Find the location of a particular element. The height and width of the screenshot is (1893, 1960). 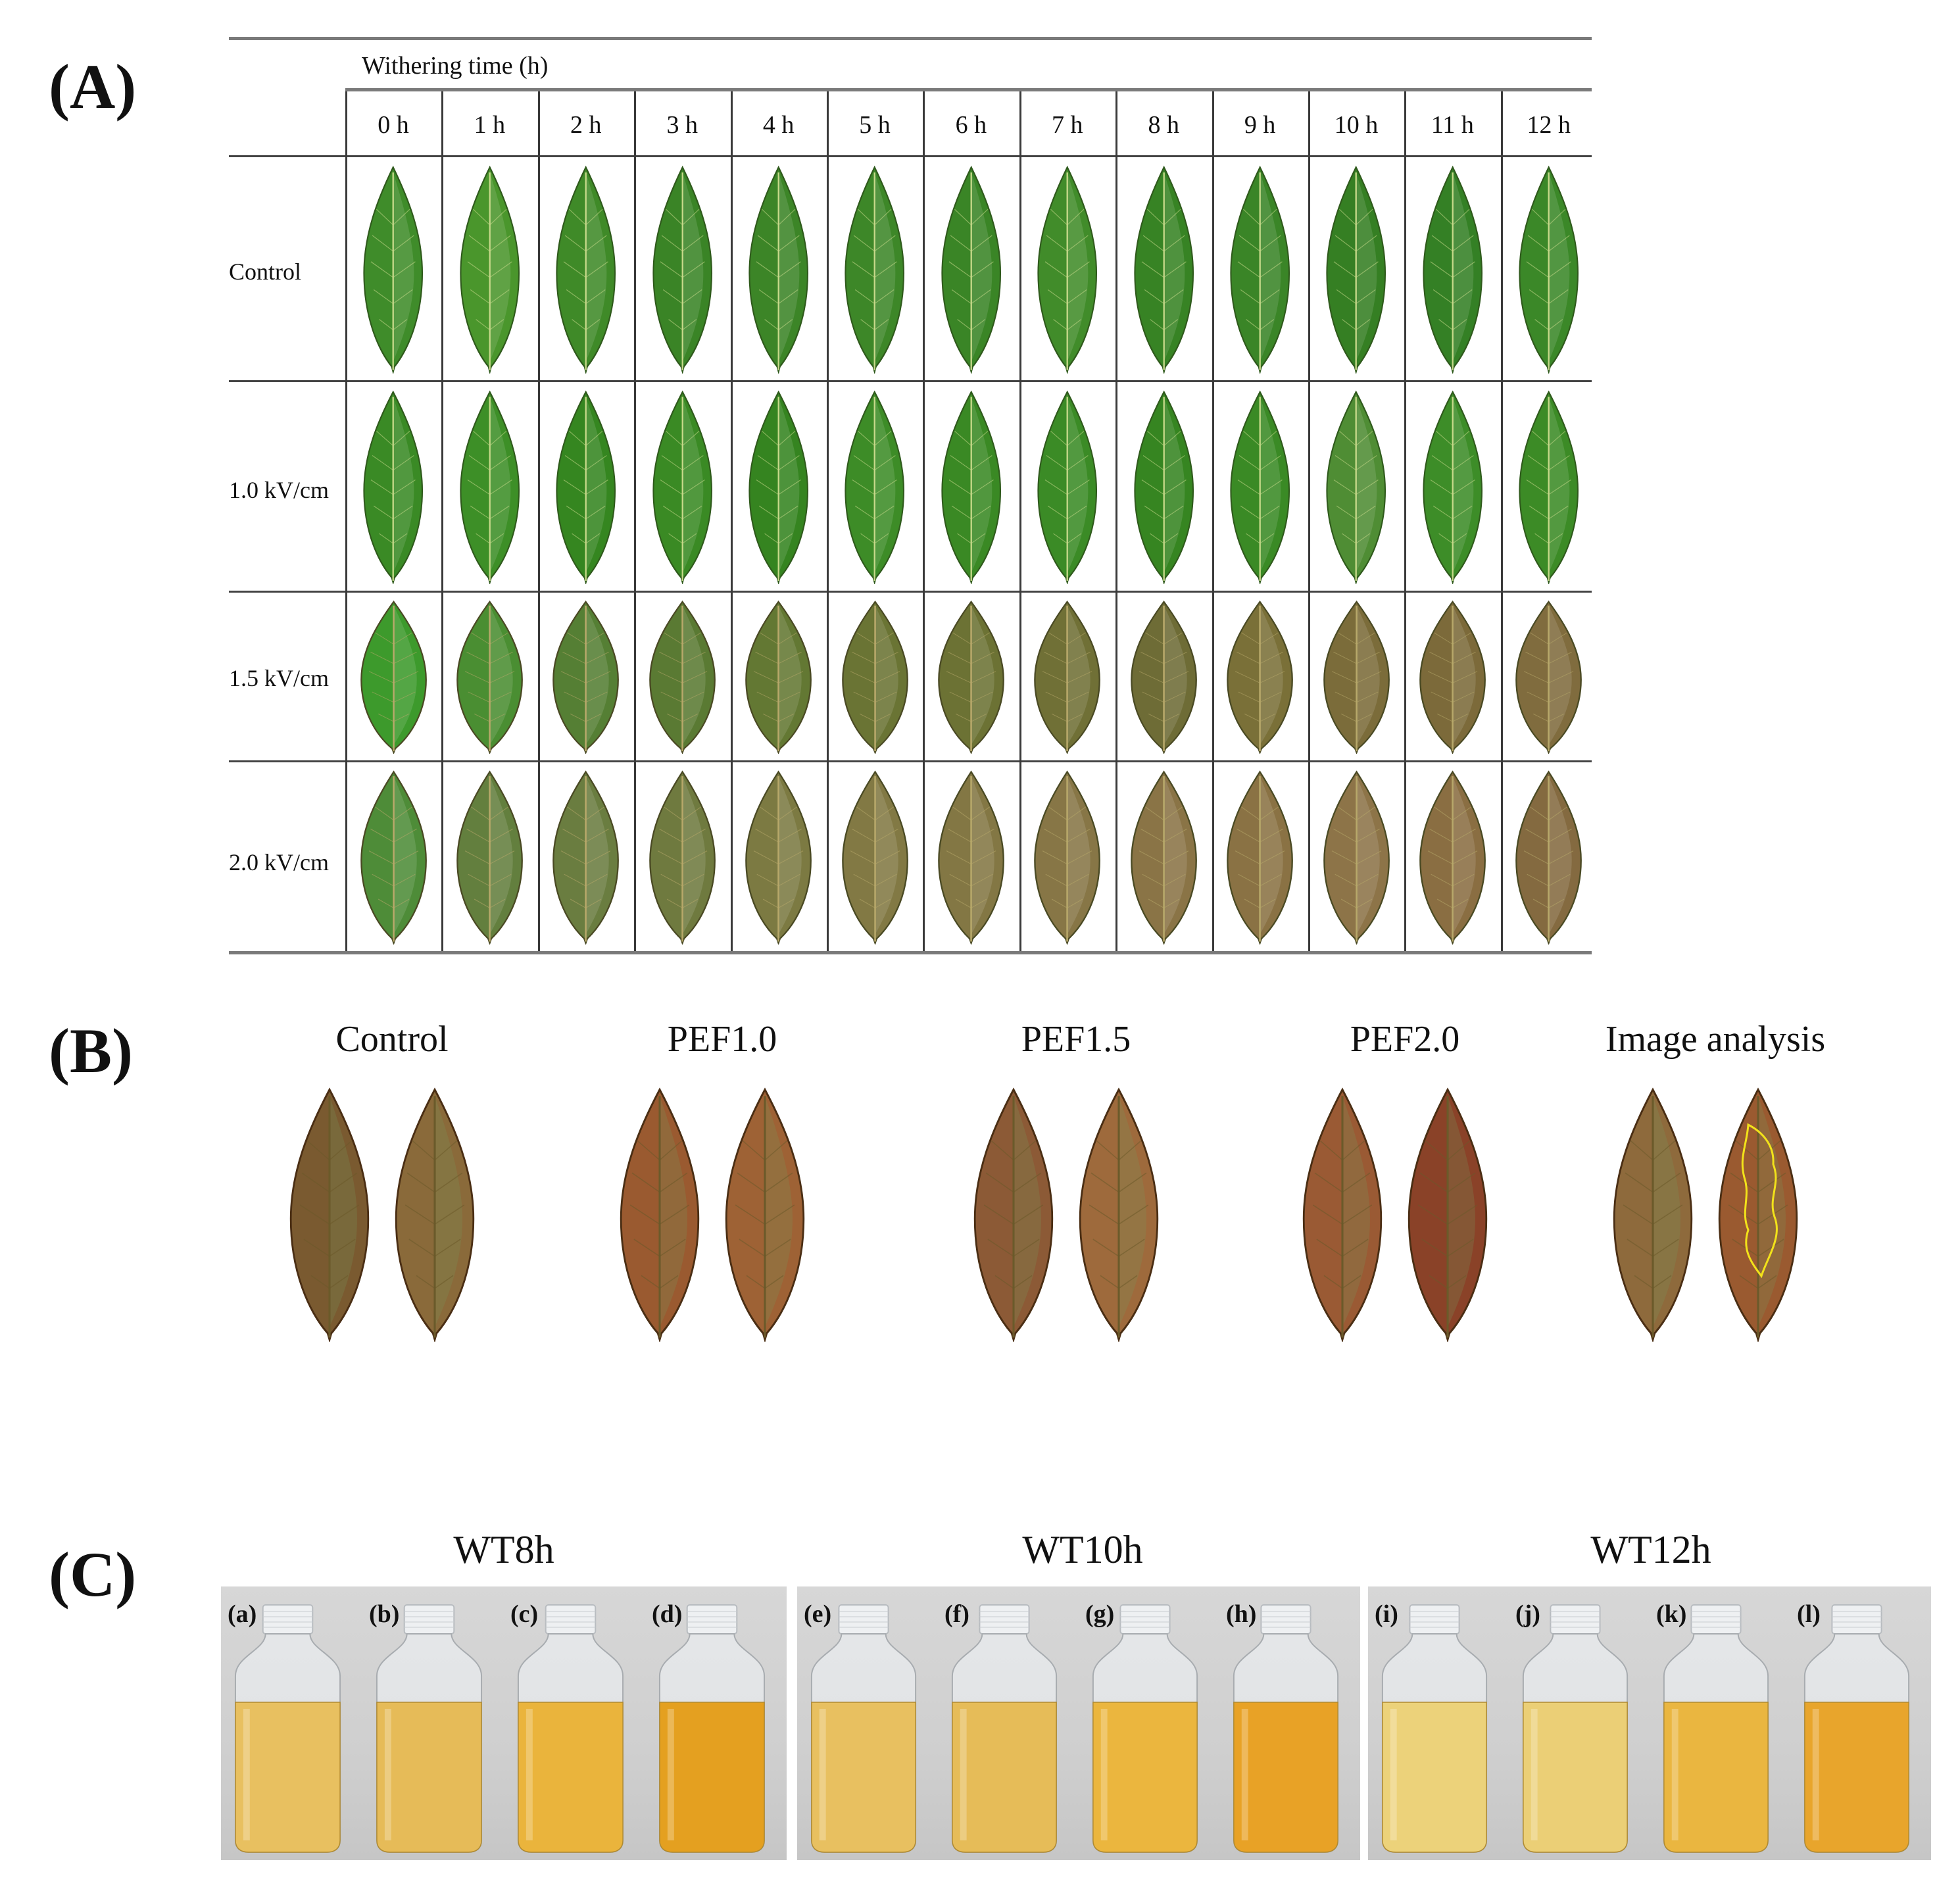

time-header-9: 9 h is located at coordinates (1260, 125).